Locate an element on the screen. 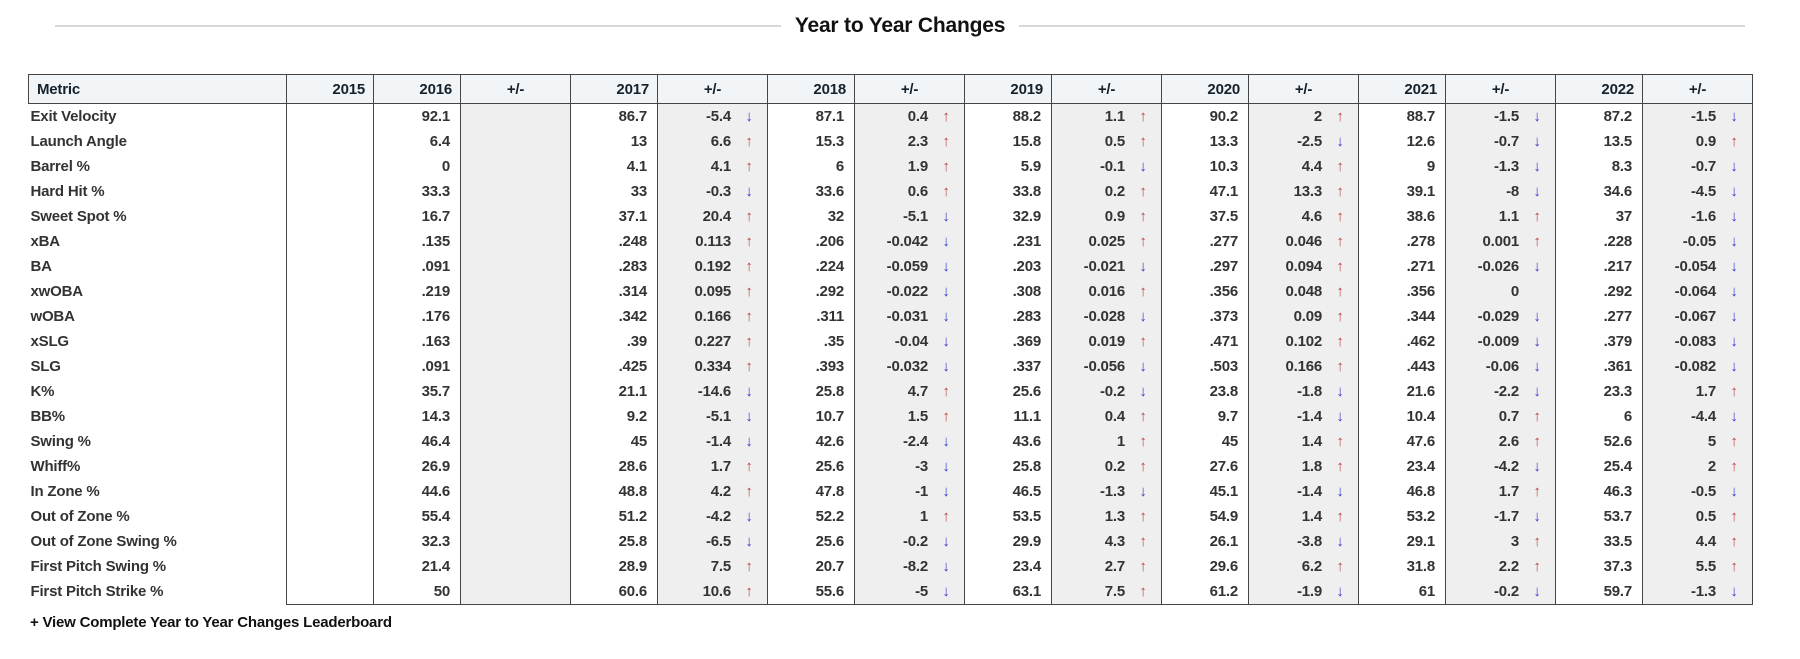 The height and width of the screenshot is (659, 1800). change-2020: 13.3 ↑ is located at coordinates (1303, 191).